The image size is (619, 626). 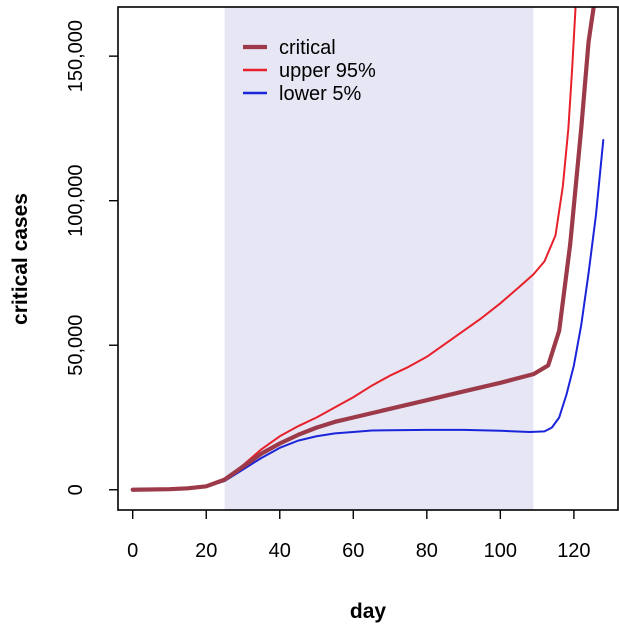 I want to click on legend-label: critical, so click(x=307, y=48).